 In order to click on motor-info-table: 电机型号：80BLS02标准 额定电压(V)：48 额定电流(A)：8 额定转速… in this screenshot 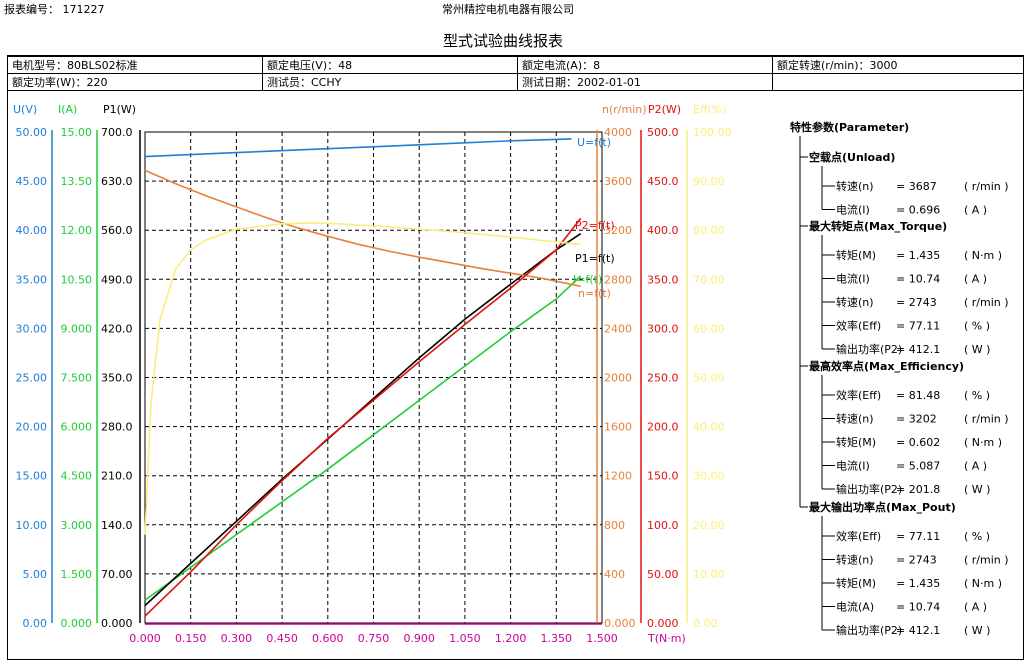, I will do `click(515, 73)`.